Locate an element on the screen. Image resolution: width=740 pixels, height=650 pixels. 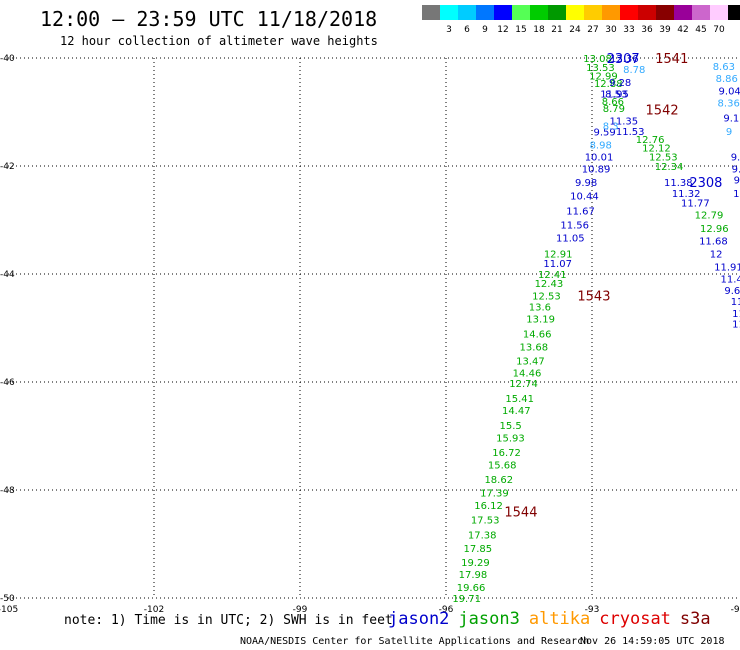
wave-height-label: 13.68 is located at coordinates (533, 347).